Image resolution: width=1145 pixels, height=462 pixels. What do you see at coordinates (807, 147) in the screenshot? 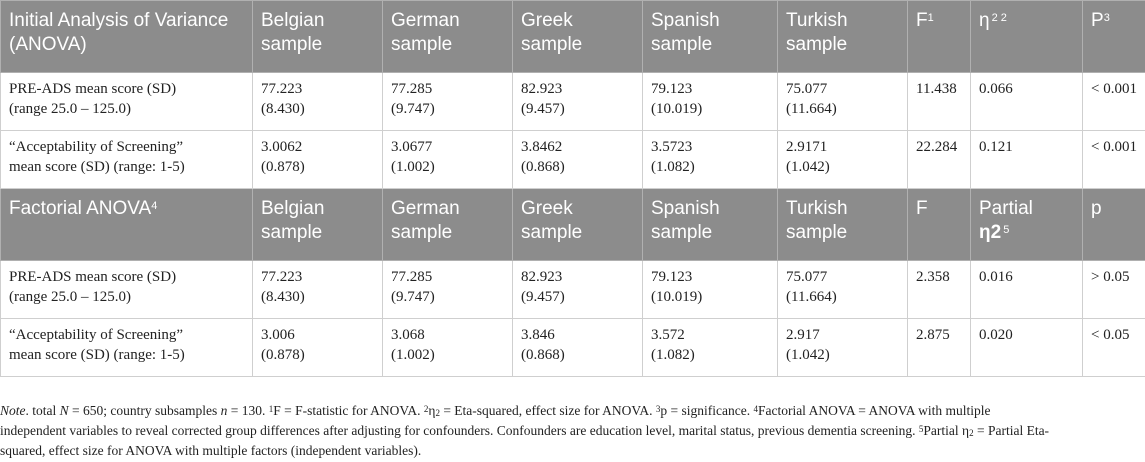
I see `mean-value: 2.9171` at bounding box center [807, 147].